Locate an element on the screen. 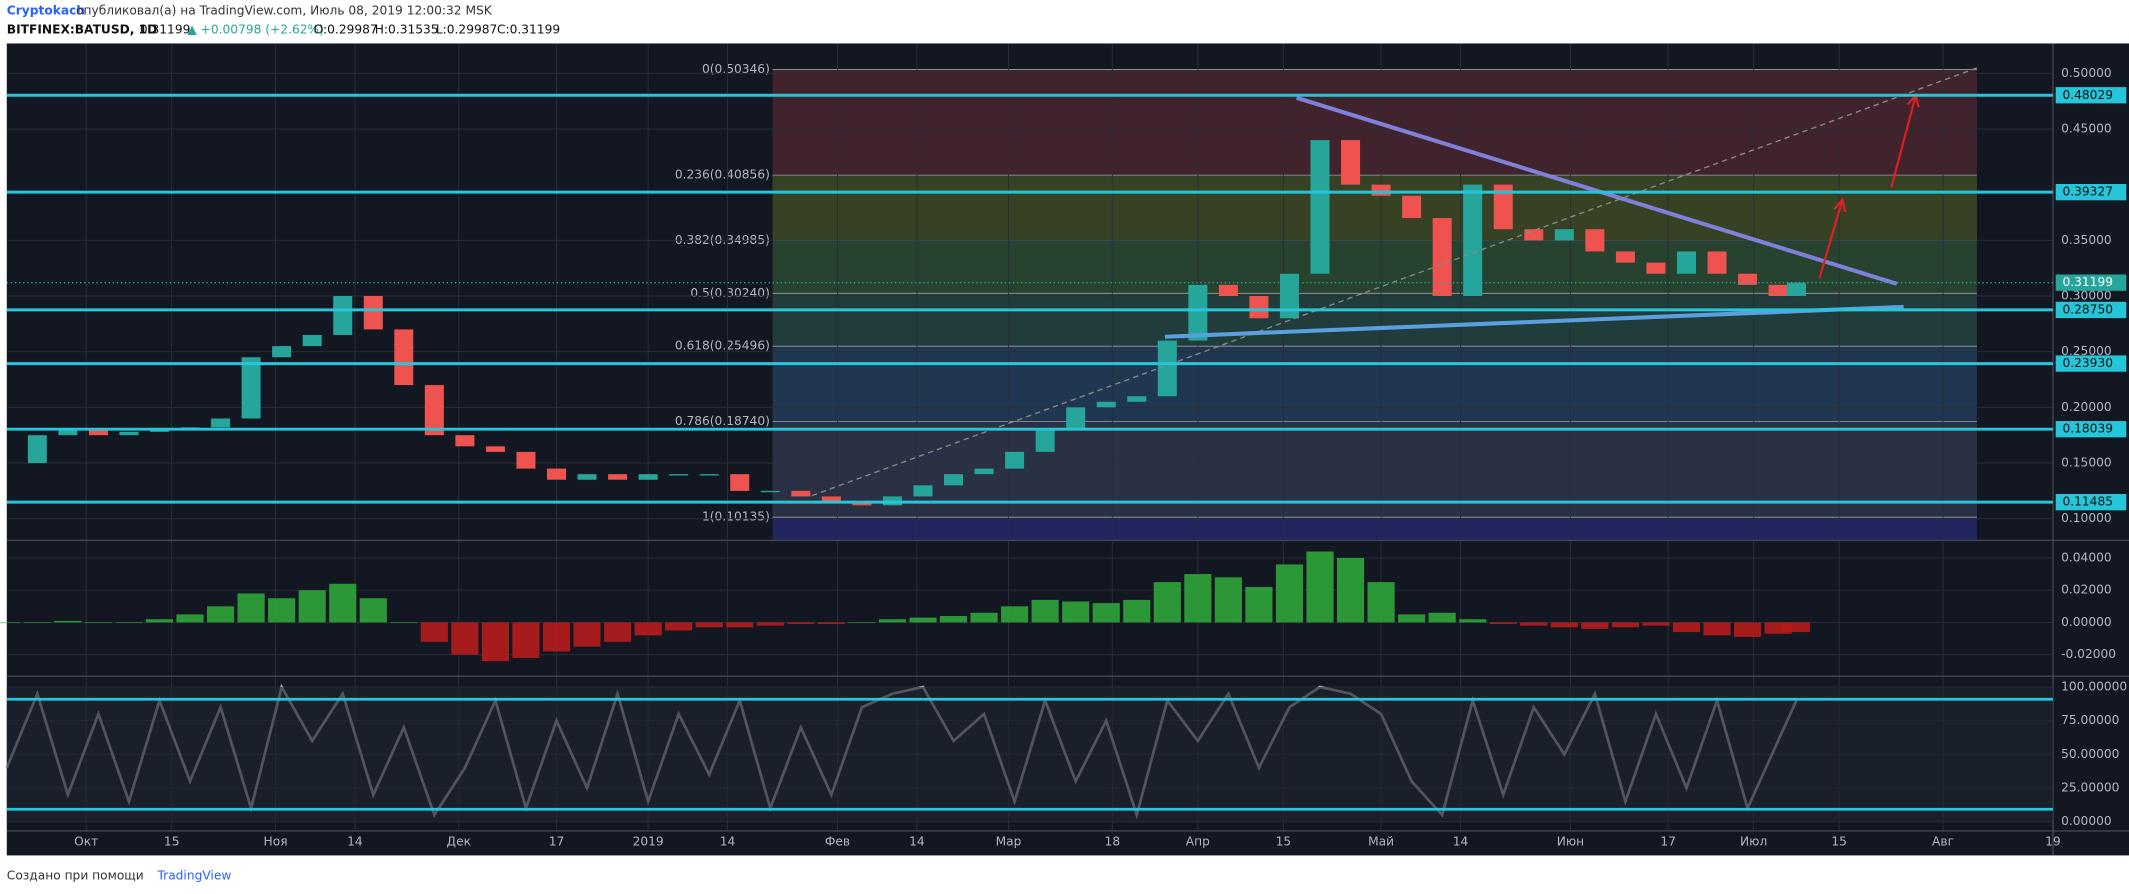  x-tick-label: Июн is located at coordinates (1570, 841).